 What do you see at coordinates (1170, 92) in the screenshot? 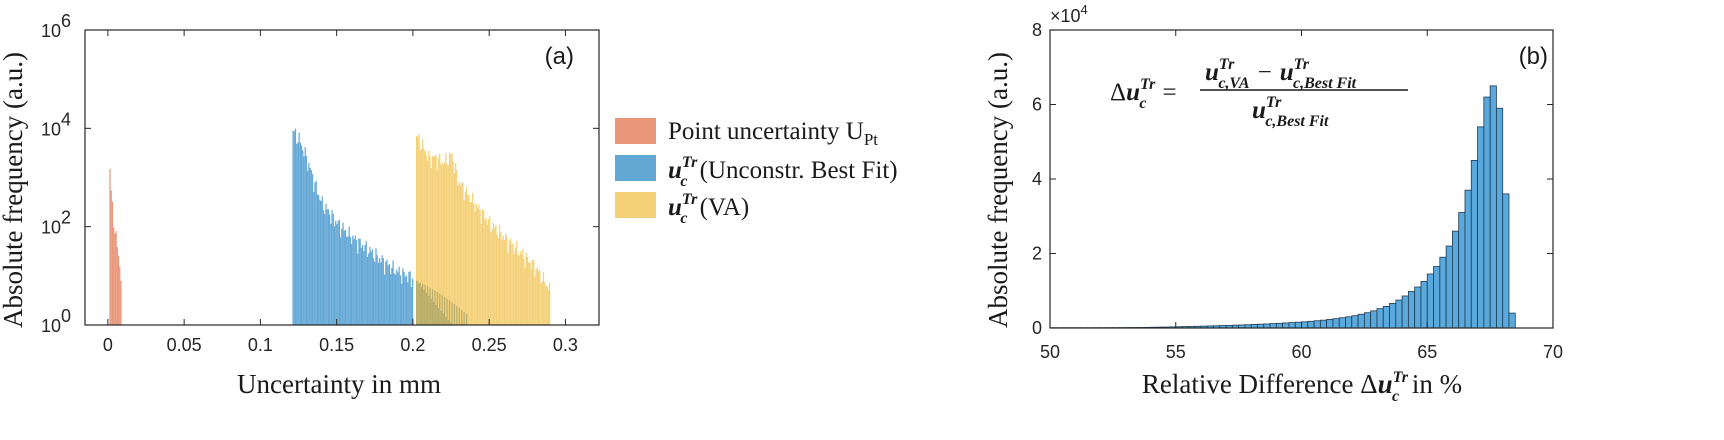
I see `formula-eq: =` at bounding box center [1170, 92].